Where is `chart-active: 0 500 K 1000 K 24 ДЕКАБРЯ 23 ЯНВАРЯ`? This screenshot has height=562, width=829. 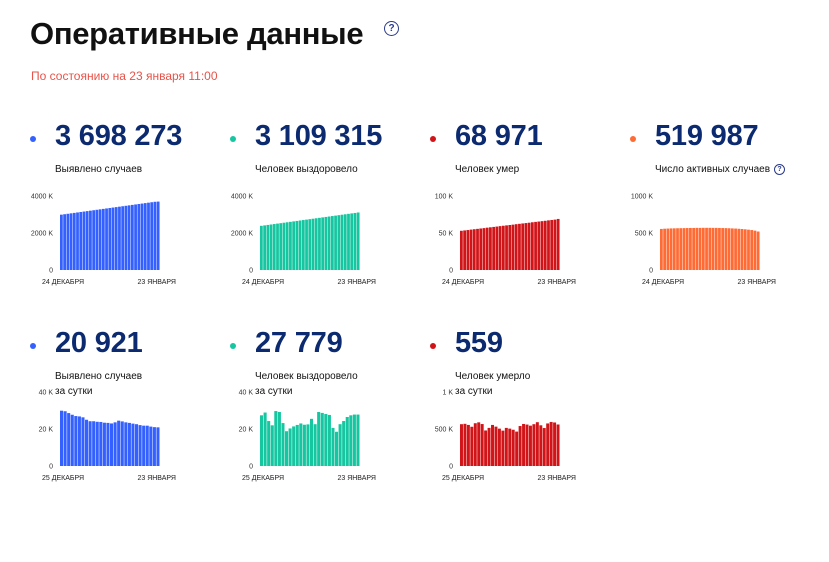 chart-active: 0 500 K 1000 K 24 ДЕКАБРЯ 23 ЯНВАРЯ is located at coordinates (703, 240).